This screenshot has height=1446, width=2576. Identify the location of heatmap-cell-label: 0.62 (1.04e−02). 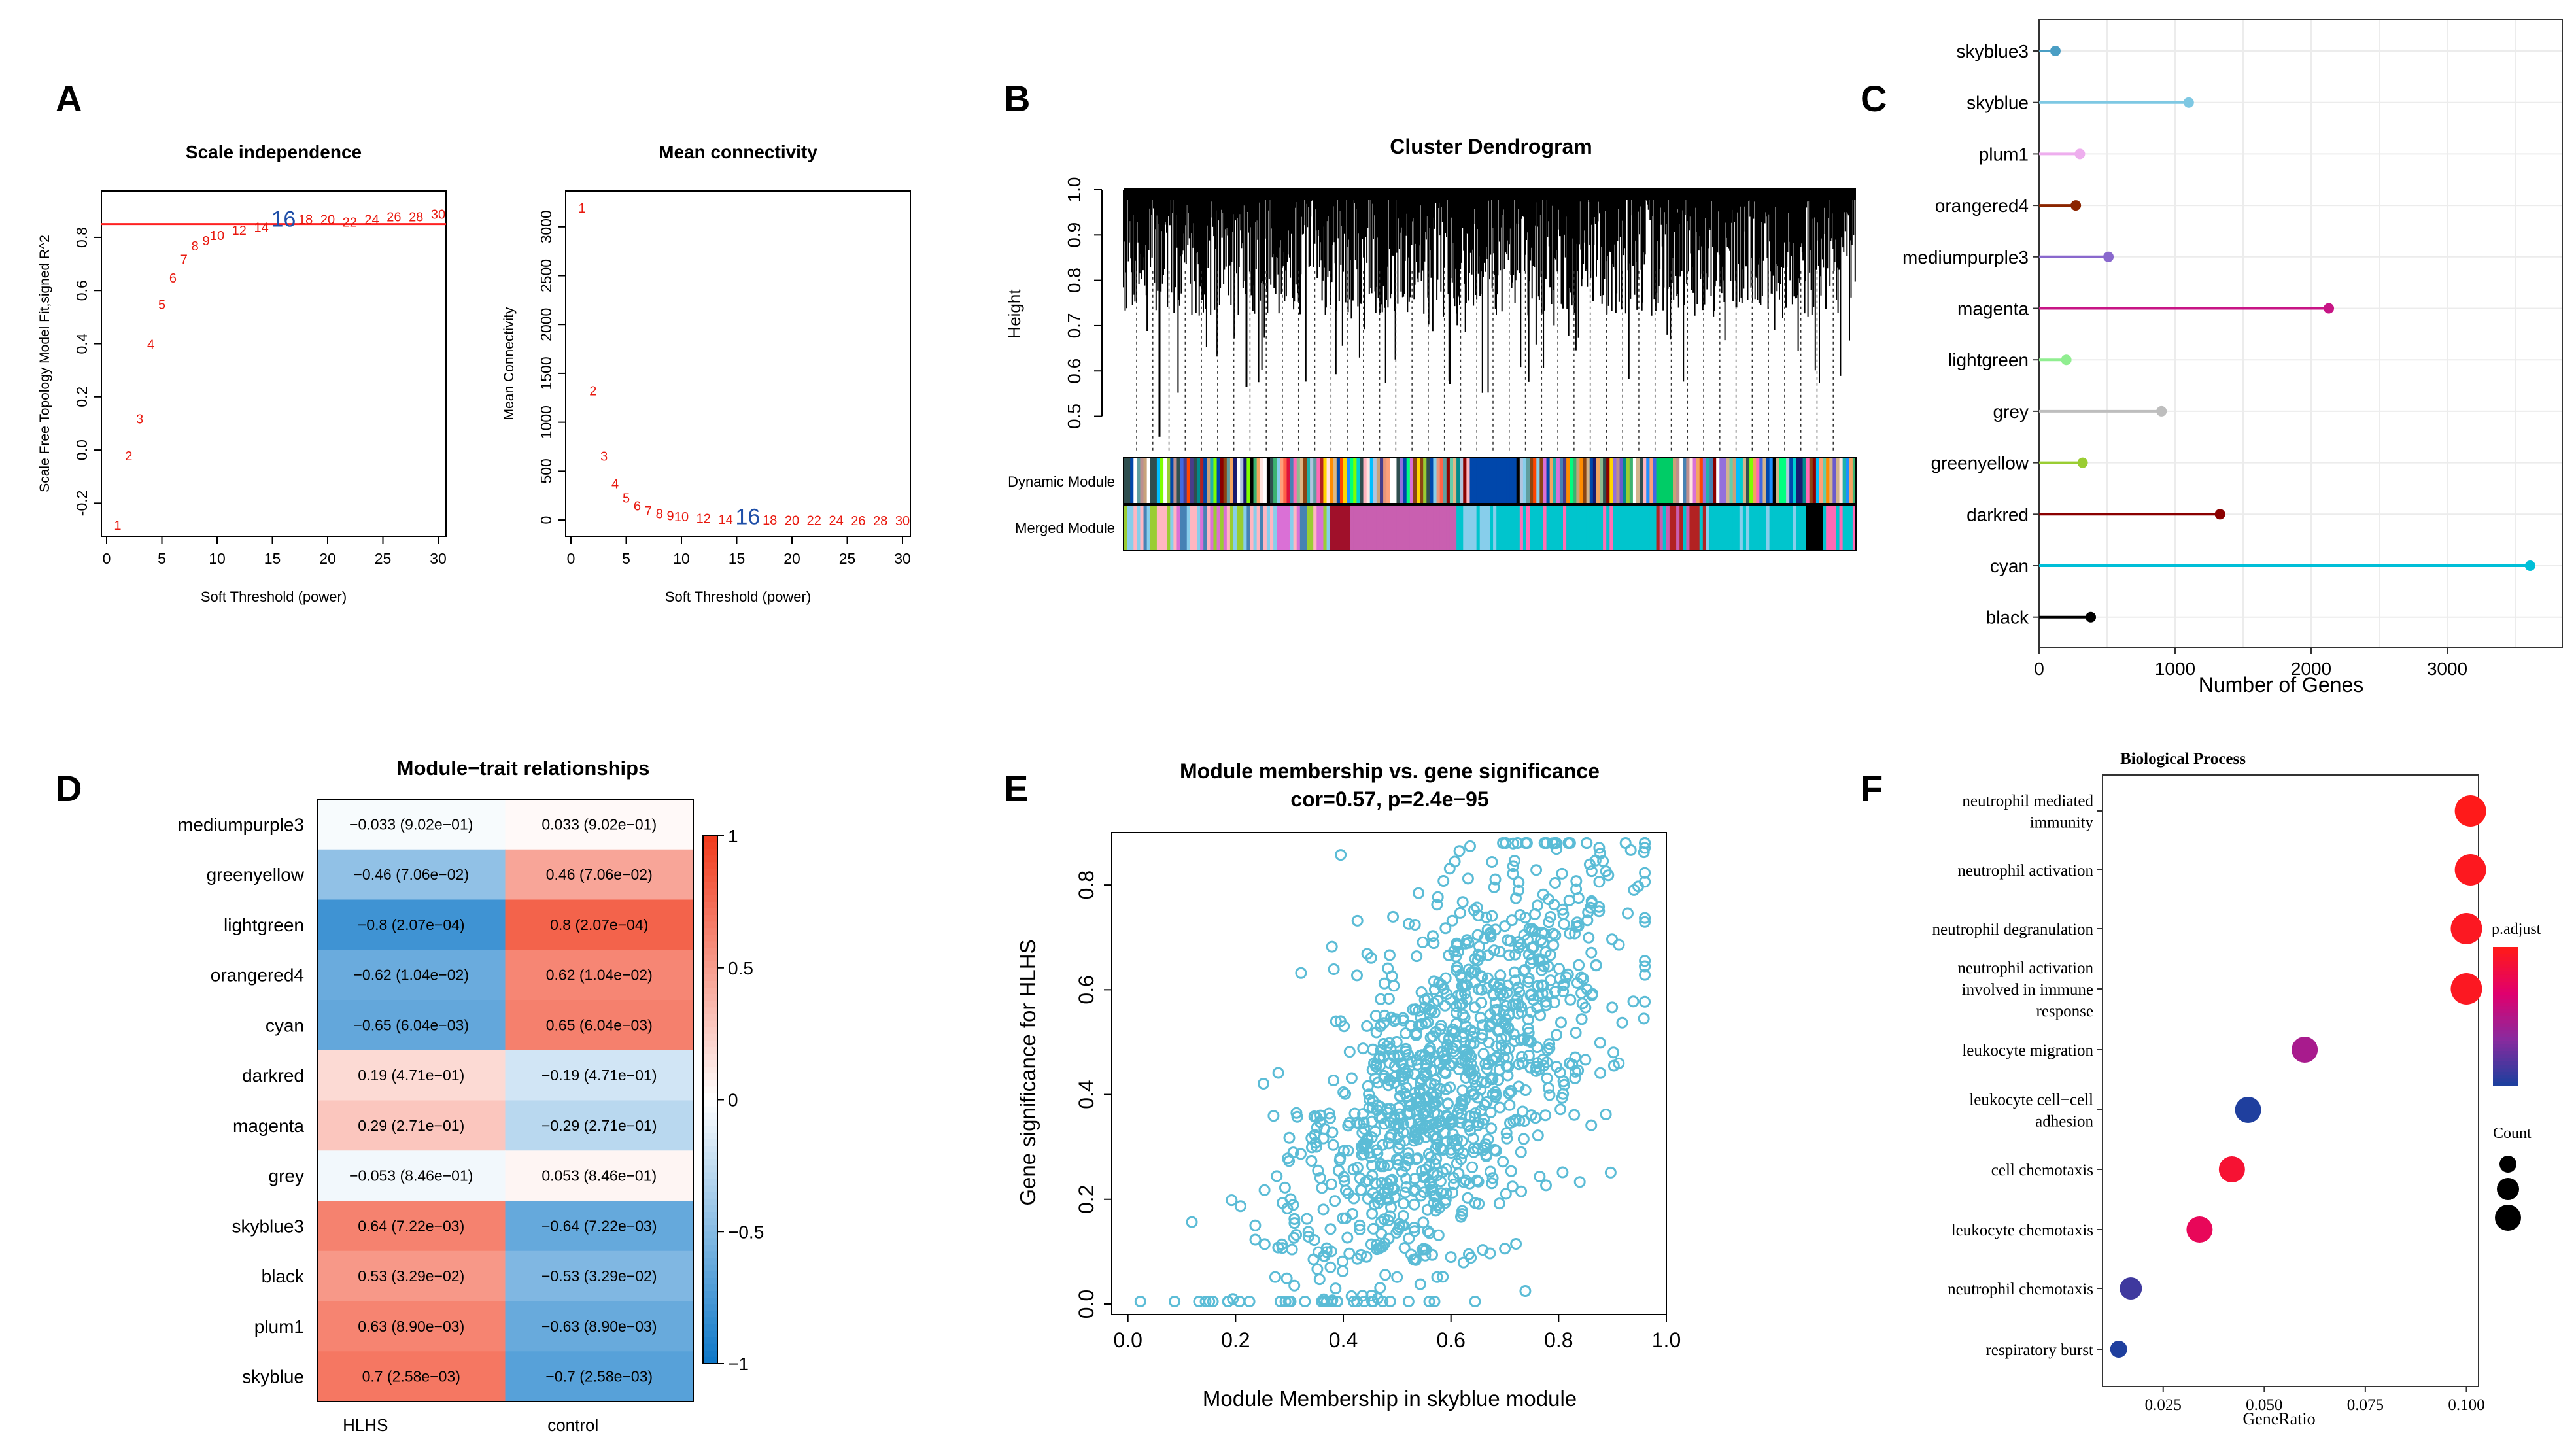
(600, 975).